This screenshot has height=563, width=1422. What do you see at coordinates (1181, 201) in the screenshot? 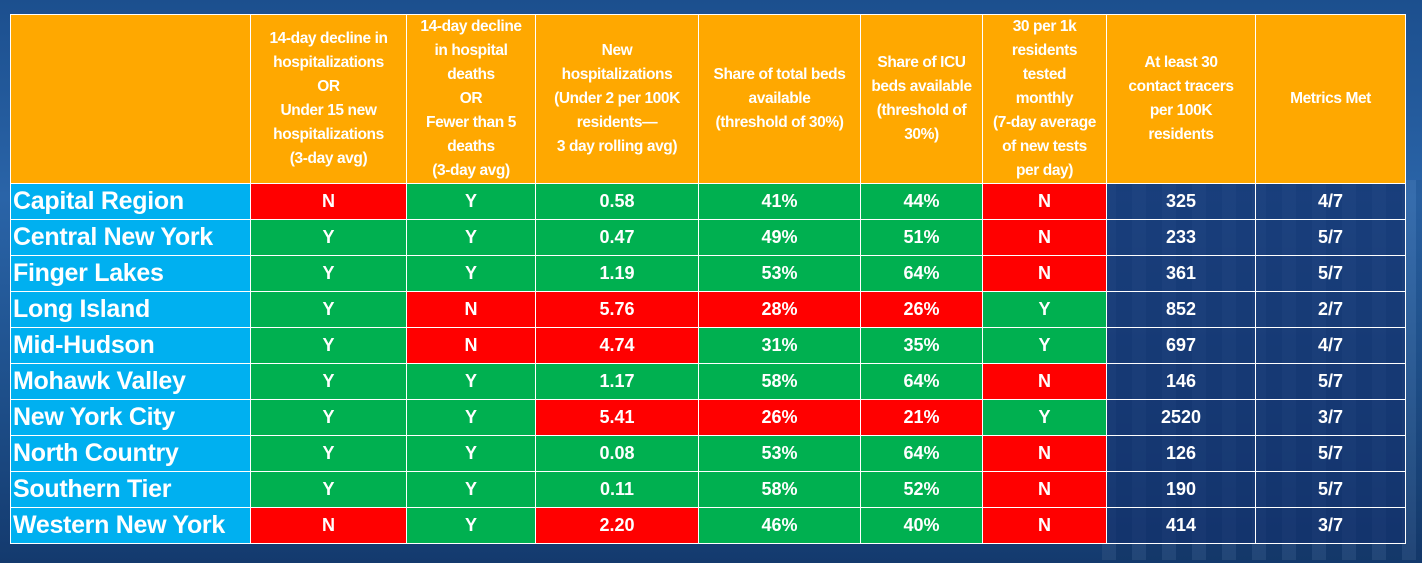
I see `contact-tracers-cell: 325` at bounding box center [1181, 201].